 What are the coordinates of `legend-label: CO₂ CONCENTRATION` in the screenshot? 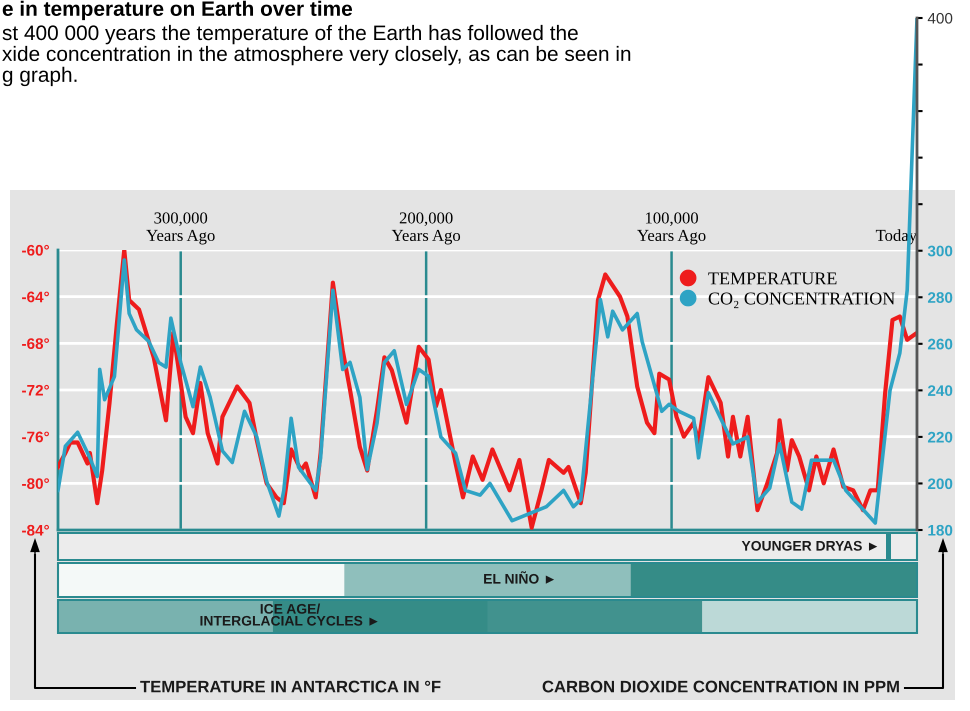 It's located at (801, 300).